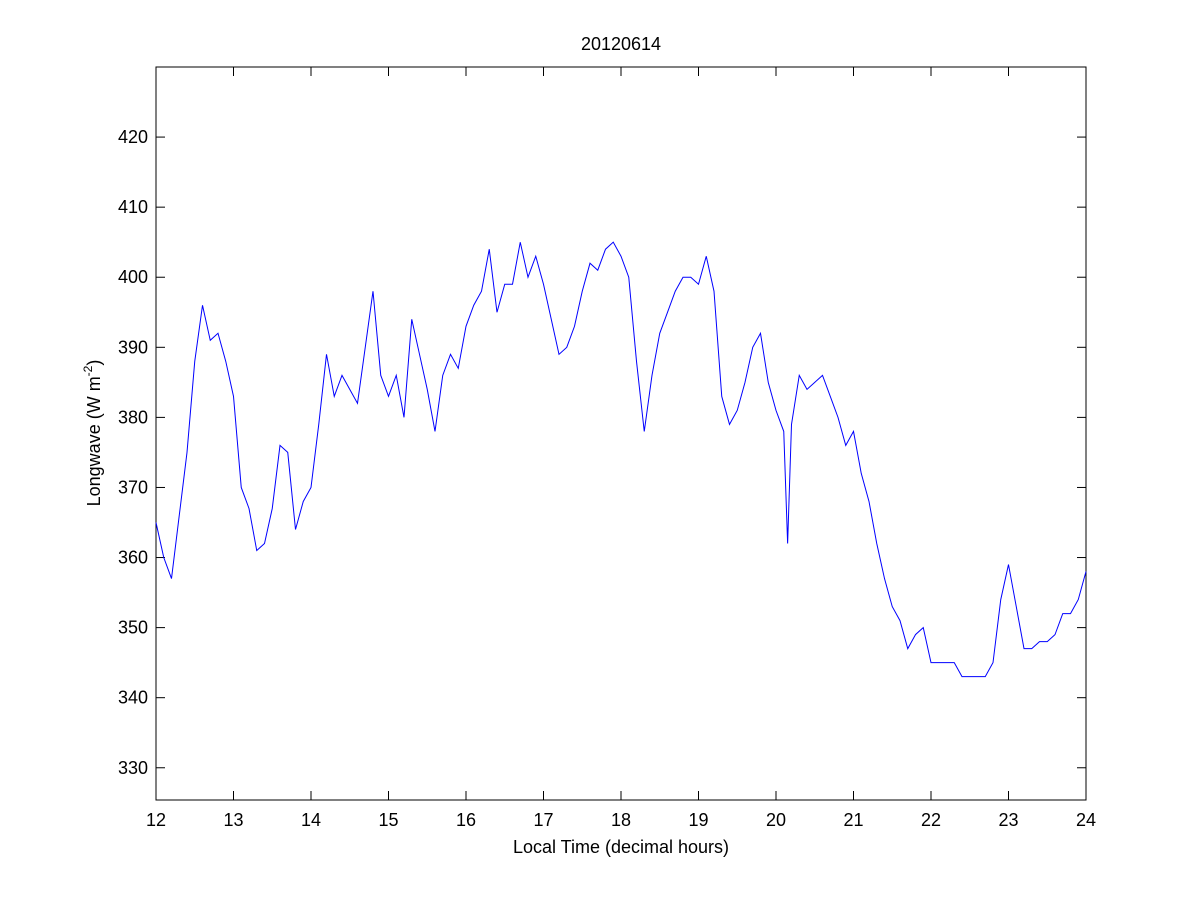 Image resolution: width=1200 pixels, height=905 pixels. I want to click on x-tick-label: 23, so click(1008, 820).